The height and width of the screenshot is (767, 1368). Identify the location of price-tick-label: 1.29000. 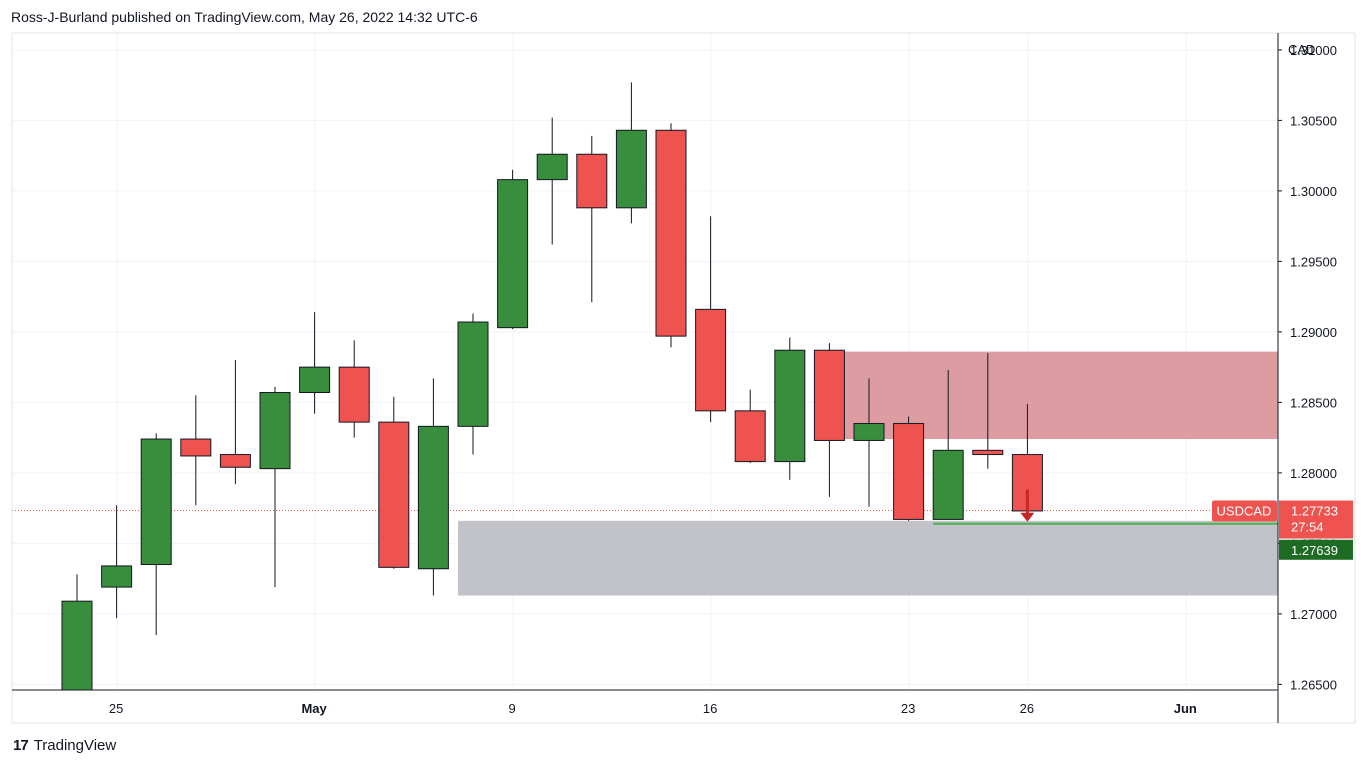
(1313, 332).